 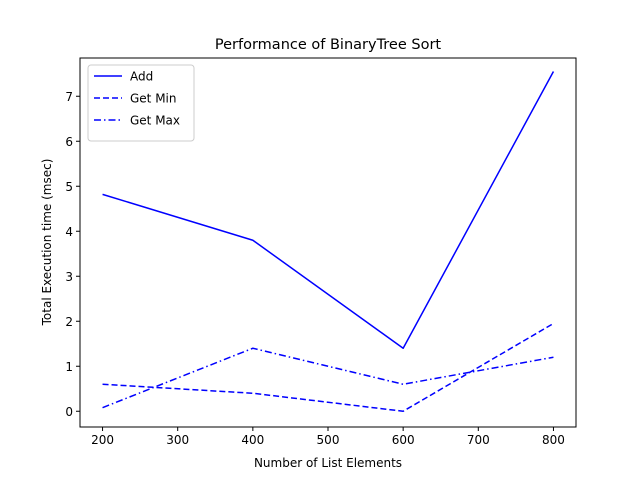 What do you see at coordinates (177, 440) in the screenshot?
I see `x-tick-label: 300` at bounding box center [177, 440].